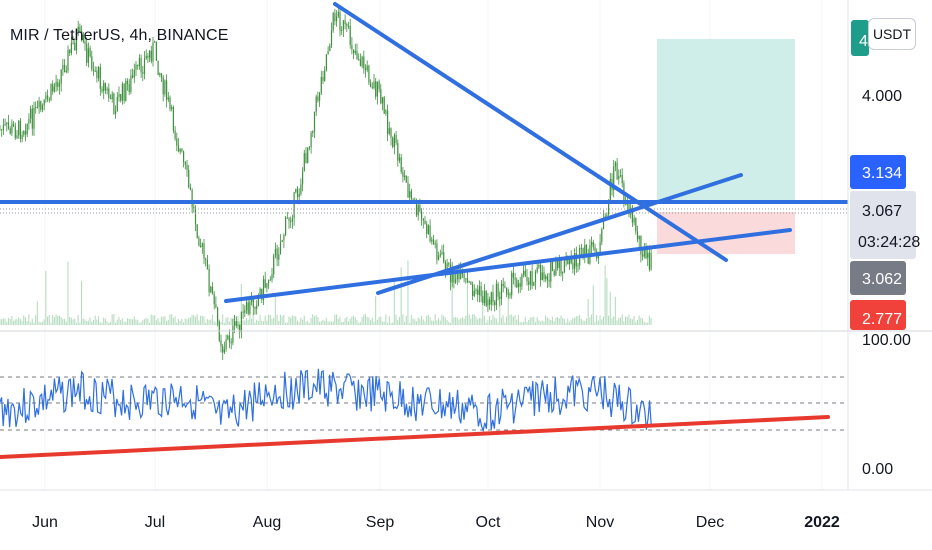 The image size is (932, 550). I want to click on target-zone, so click(726, 120).